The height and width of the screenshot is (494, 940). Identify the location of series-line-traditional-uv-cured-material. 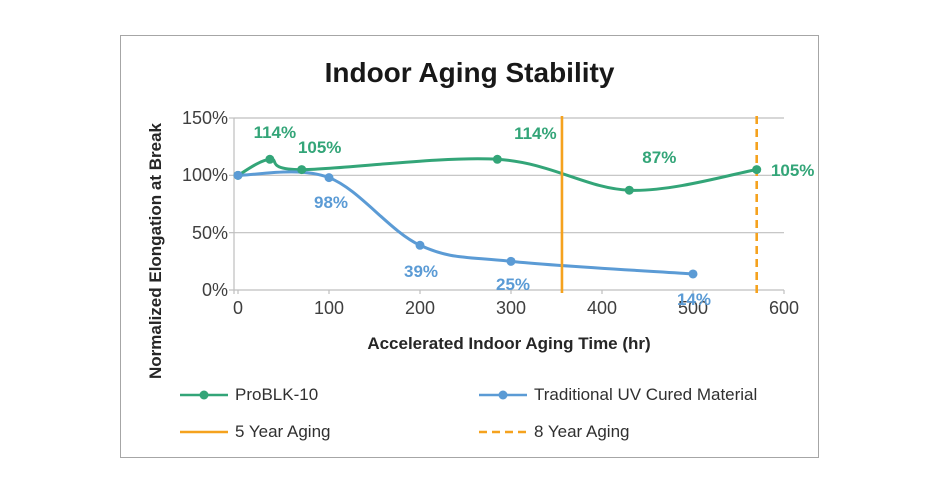
(465, 223).